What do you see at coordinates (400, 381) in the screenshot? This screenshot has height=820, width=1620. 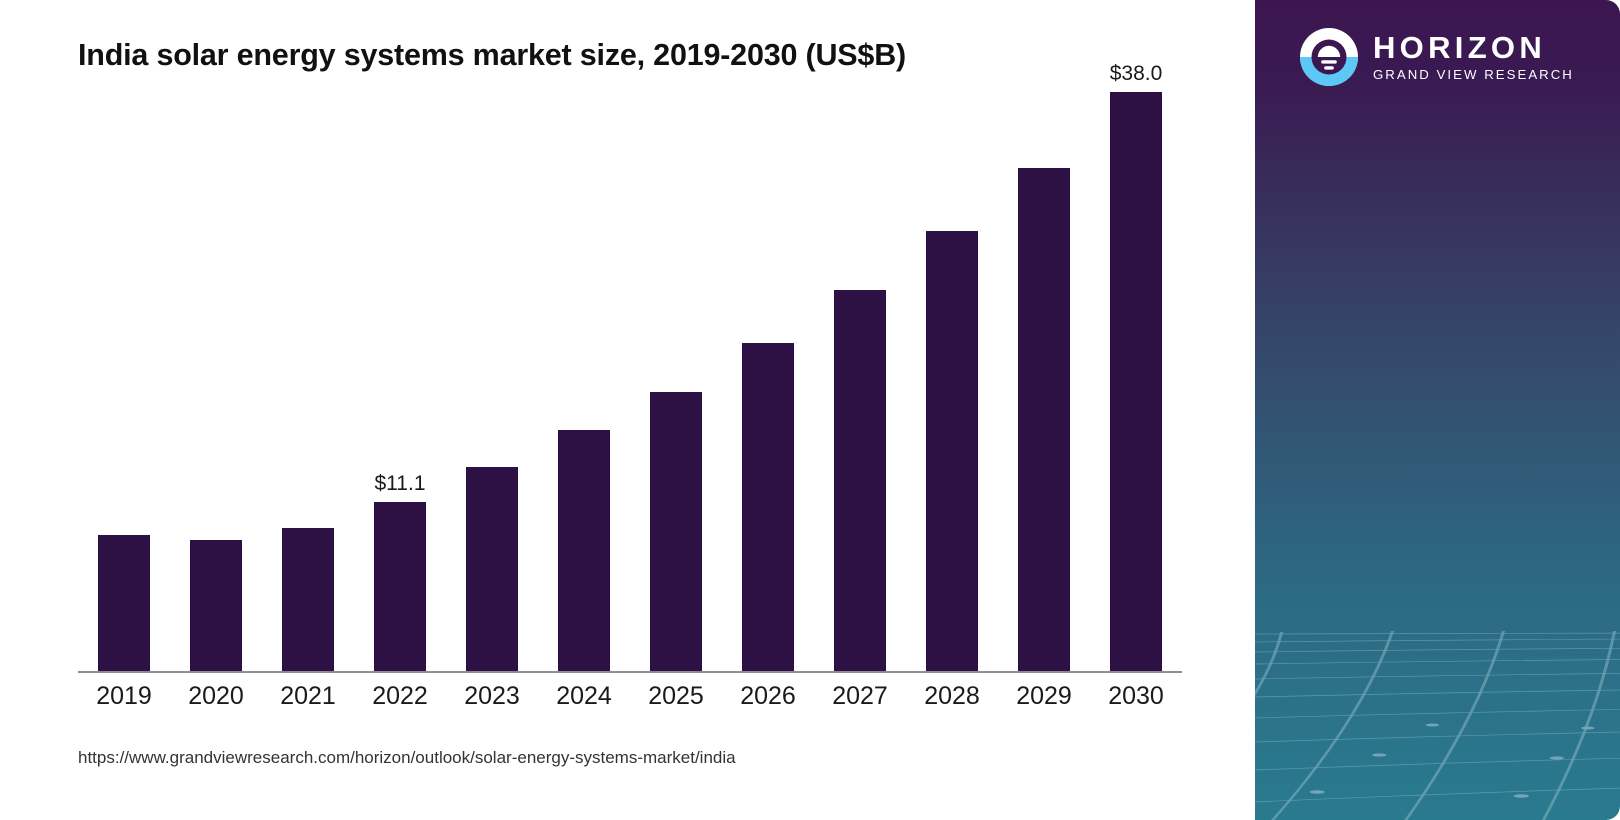 I see `bar-slot: $11.1` at bounding box center [400, 381].